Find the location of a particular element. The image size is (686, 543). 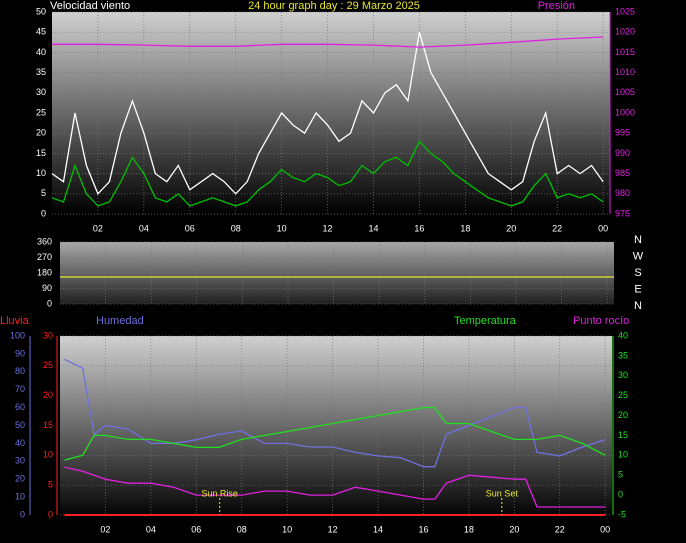

legend-label: Temperatura is located at coordinates (485, 321).